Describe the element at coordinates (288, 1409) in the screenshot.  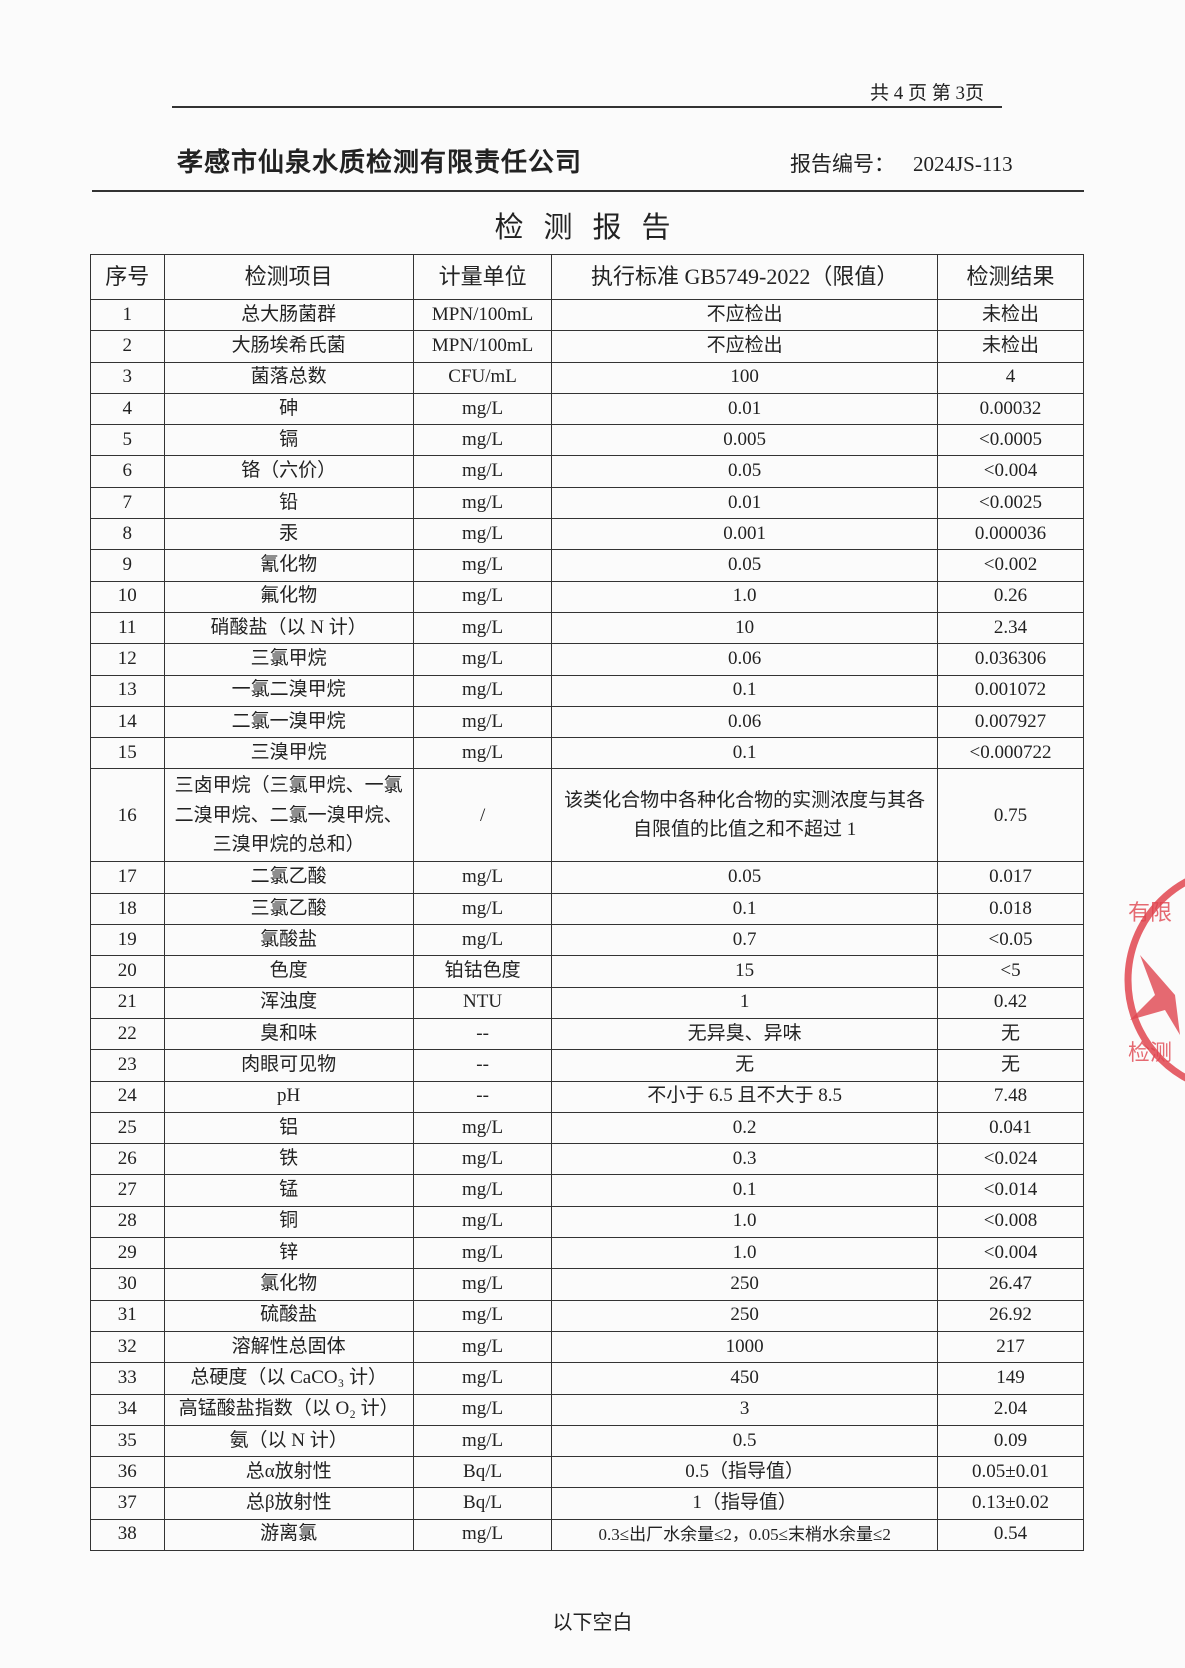
I see `test-item: 高锰酸盐指数（以 O₂ 计）` at that location.